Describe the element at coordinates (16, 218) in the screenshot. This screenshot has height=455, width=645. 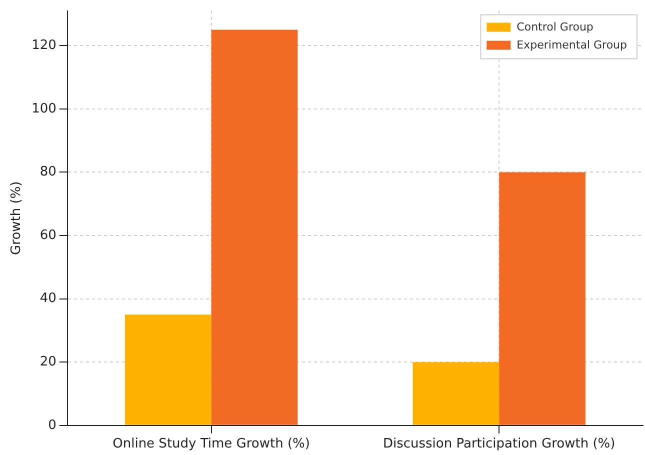
I see `y-axis-title: Growth (%)` at that location.